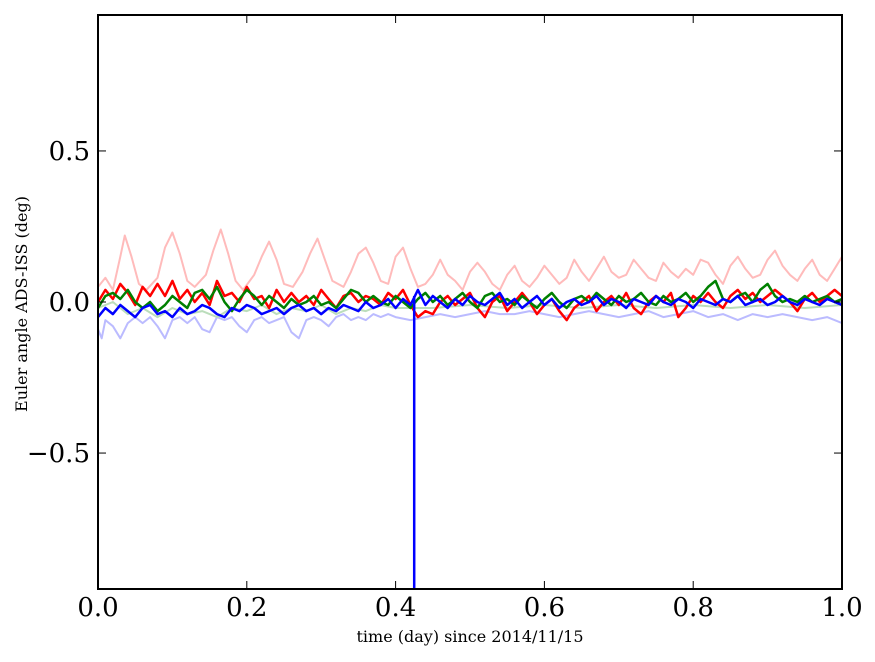 This screenshot has height=662, width=875. I want to click on y-tick-label: −0.5, so click(58, 454).